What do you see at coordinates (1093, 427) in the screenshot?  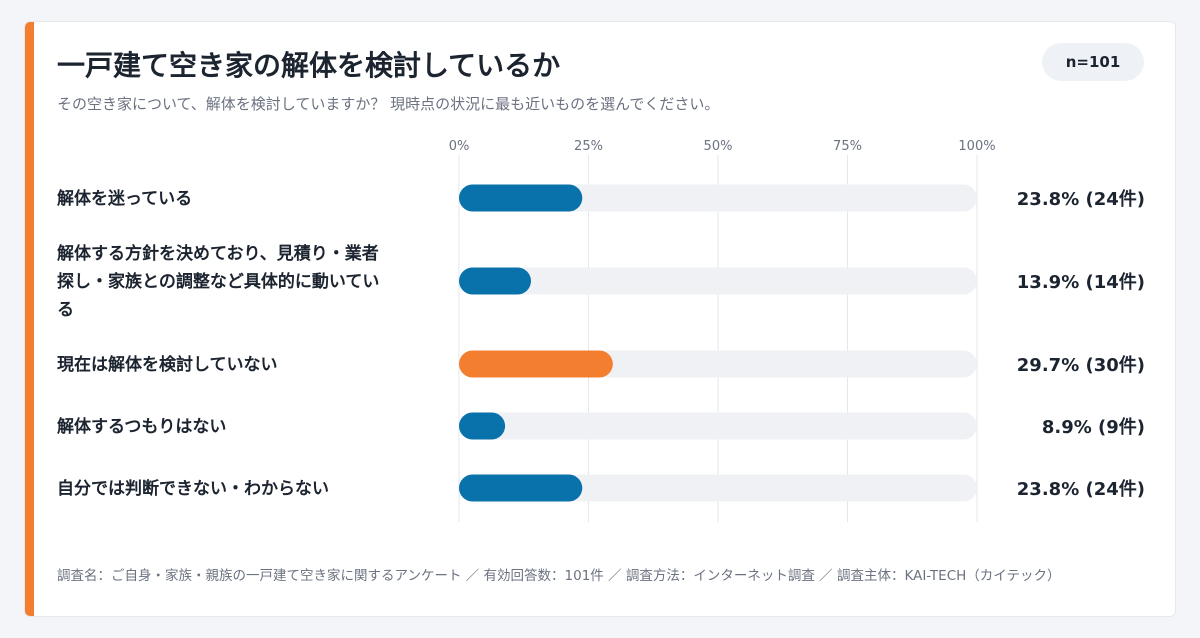 I see `value-label: 8.9% (9件)` at bounding box center [1093, 427].